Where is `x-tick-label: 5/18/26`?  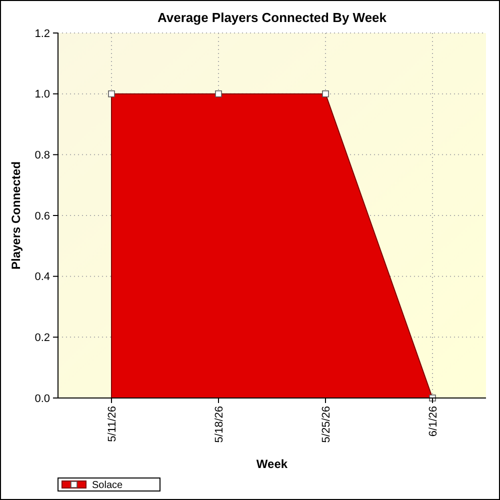
x-tick-label: 5/18/26 is located at coordinates (220, 424).